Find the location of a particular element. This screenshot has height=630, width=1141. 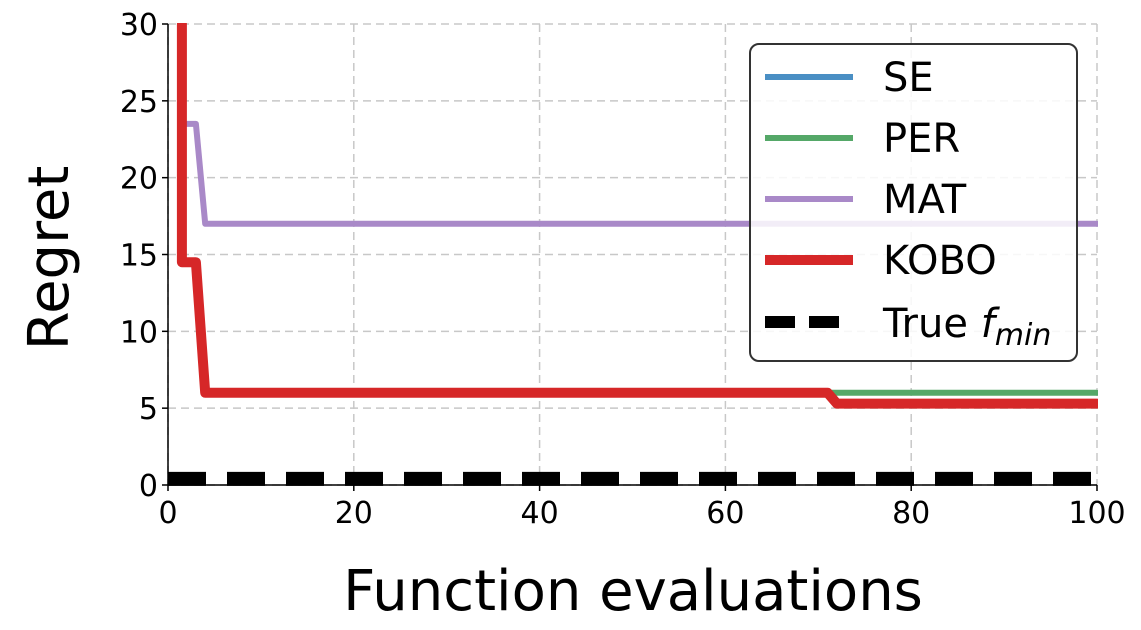

legend-label-true-fmin: True fmin is located at coordinates (966, 327).